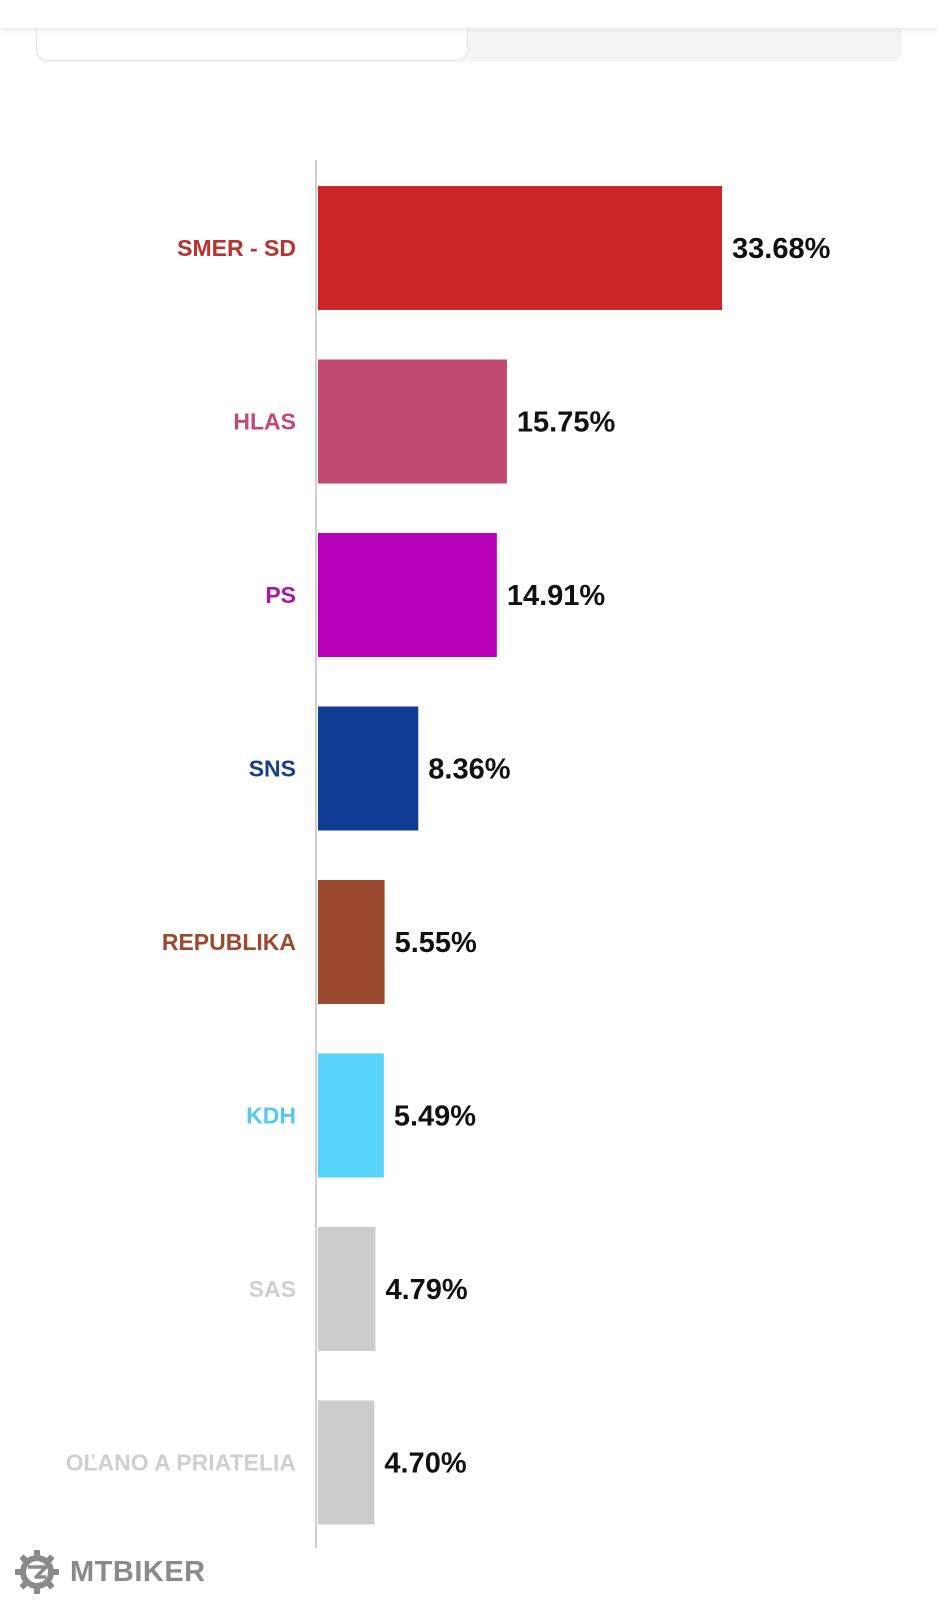 This screenshot has width=937, height=1600. Describe the element at coordinates (425, 1464) in the screenshot. I see `value-label: 4.70%` at that location.